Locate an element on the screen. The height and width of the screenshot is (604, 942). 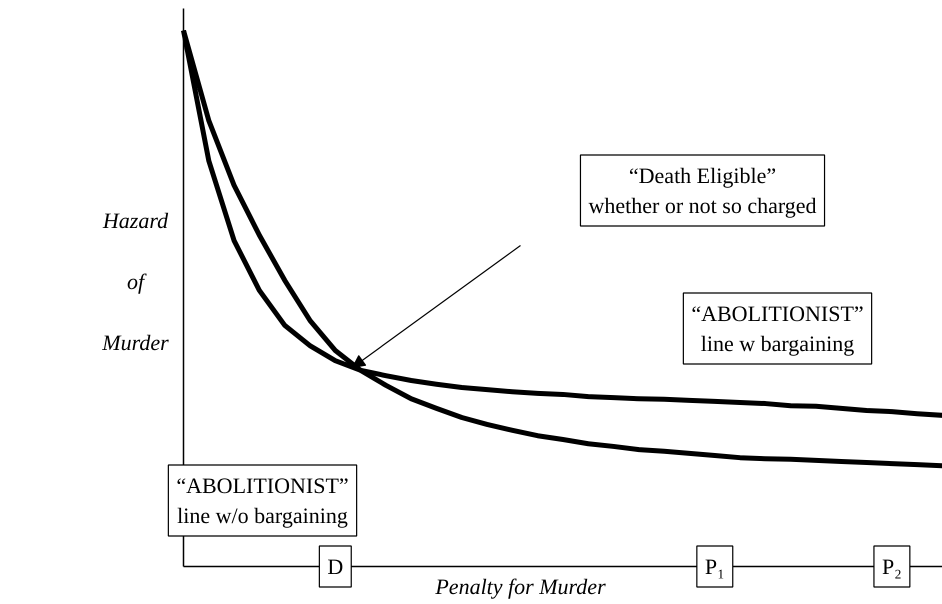
text: “ABOLITIONIST” line w/o bargaining is located at coordinates (262, 500).